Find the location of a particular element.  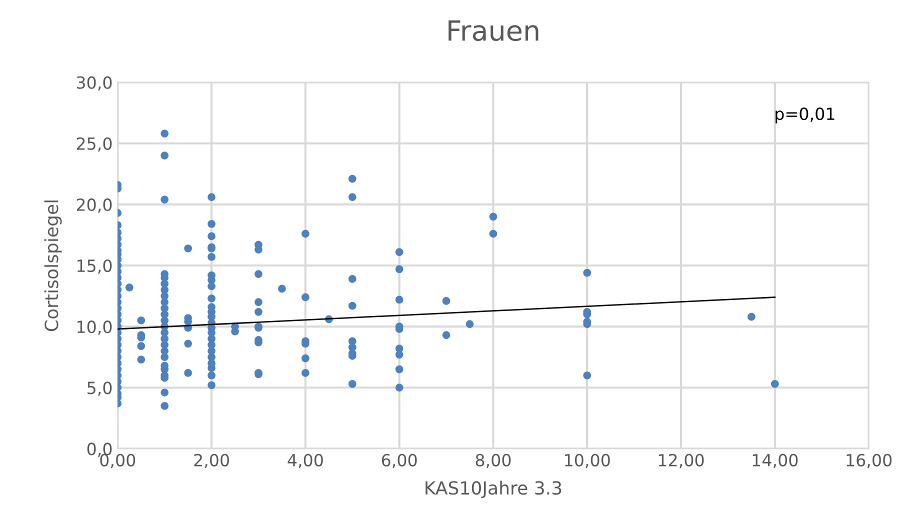

x-tick-label: 4,00 is located at coordinates (305, 461).